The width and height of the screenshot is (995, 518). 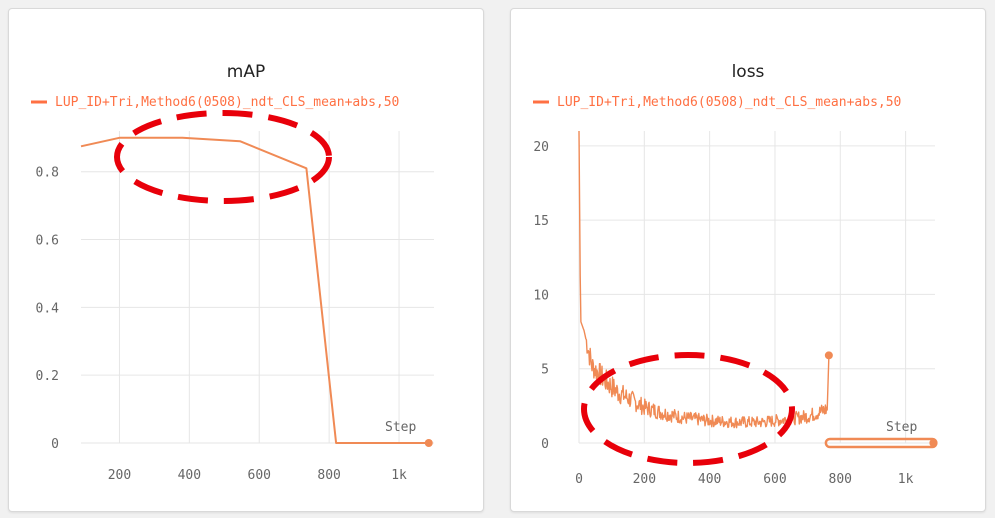 What do you see at coordinates (704, 279) in the screenshot?
I see `series-line` at bounding box center [704, 279].